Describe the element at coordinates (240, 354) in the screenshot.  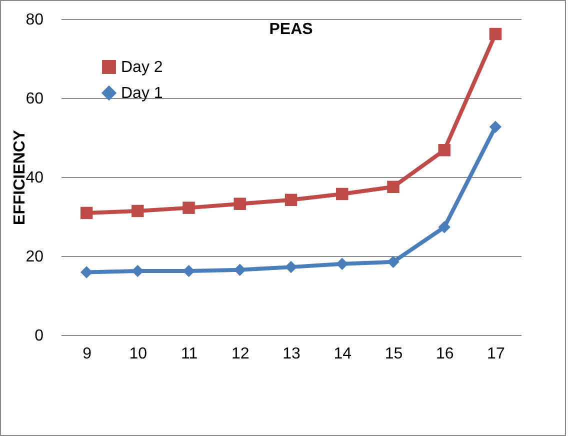
I see `x-tick-label: 12` at that location.